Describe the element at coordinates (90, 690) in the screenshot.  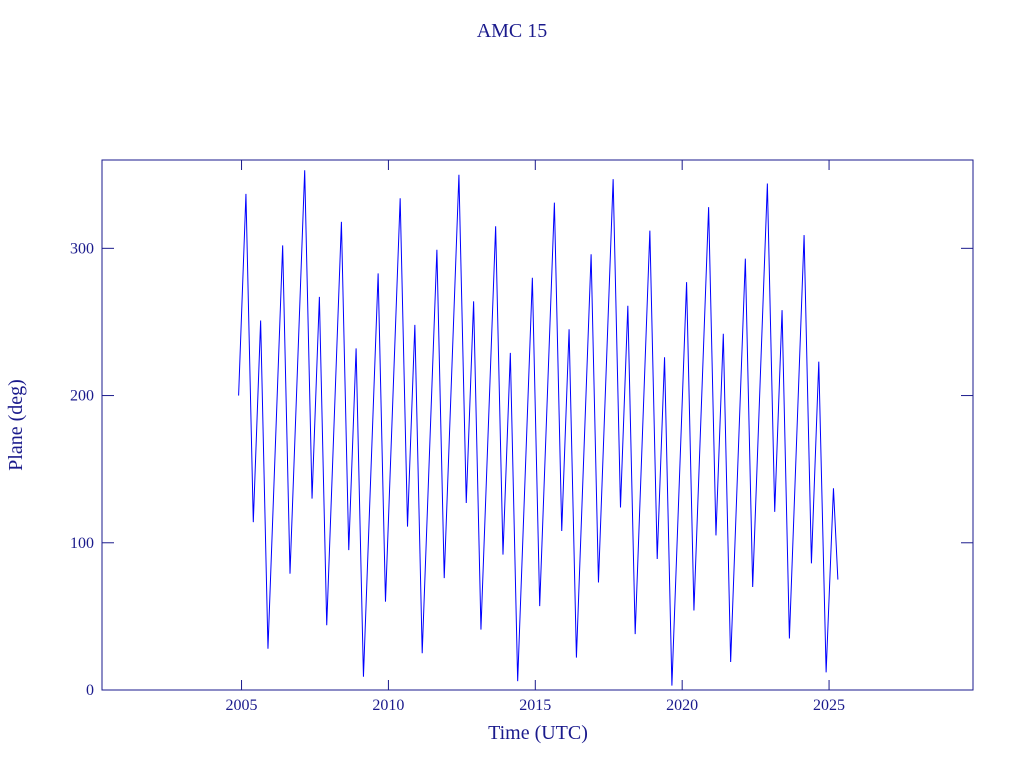
I see `y-tick-label: 0` at that location.